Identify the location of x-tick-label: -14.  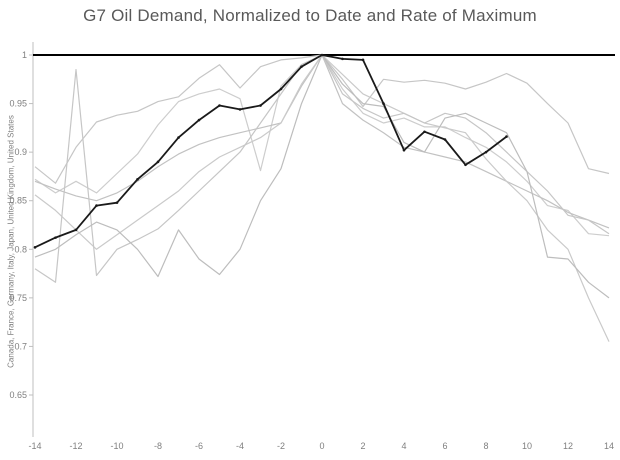
(34, 446).